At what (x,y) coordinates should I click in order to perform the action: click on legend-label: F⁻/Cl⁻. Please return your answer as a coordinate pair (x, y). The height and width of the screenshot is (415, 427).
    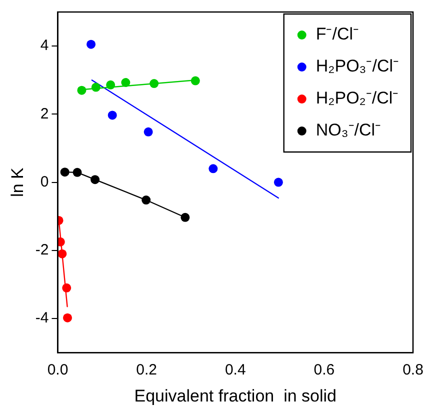
    Looking at the image, I should click on (338, 34).